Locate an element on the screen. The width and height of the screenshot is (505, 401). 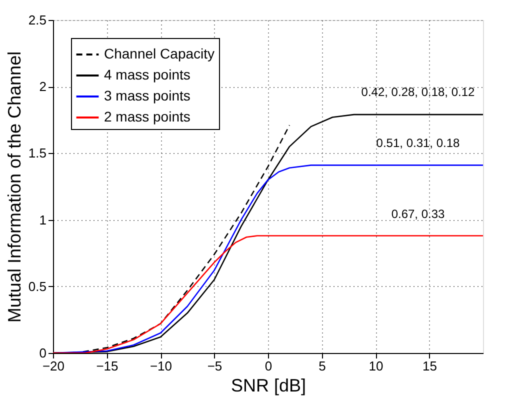
y-tick-label: 2.5 is located at coordinates (37, 20).